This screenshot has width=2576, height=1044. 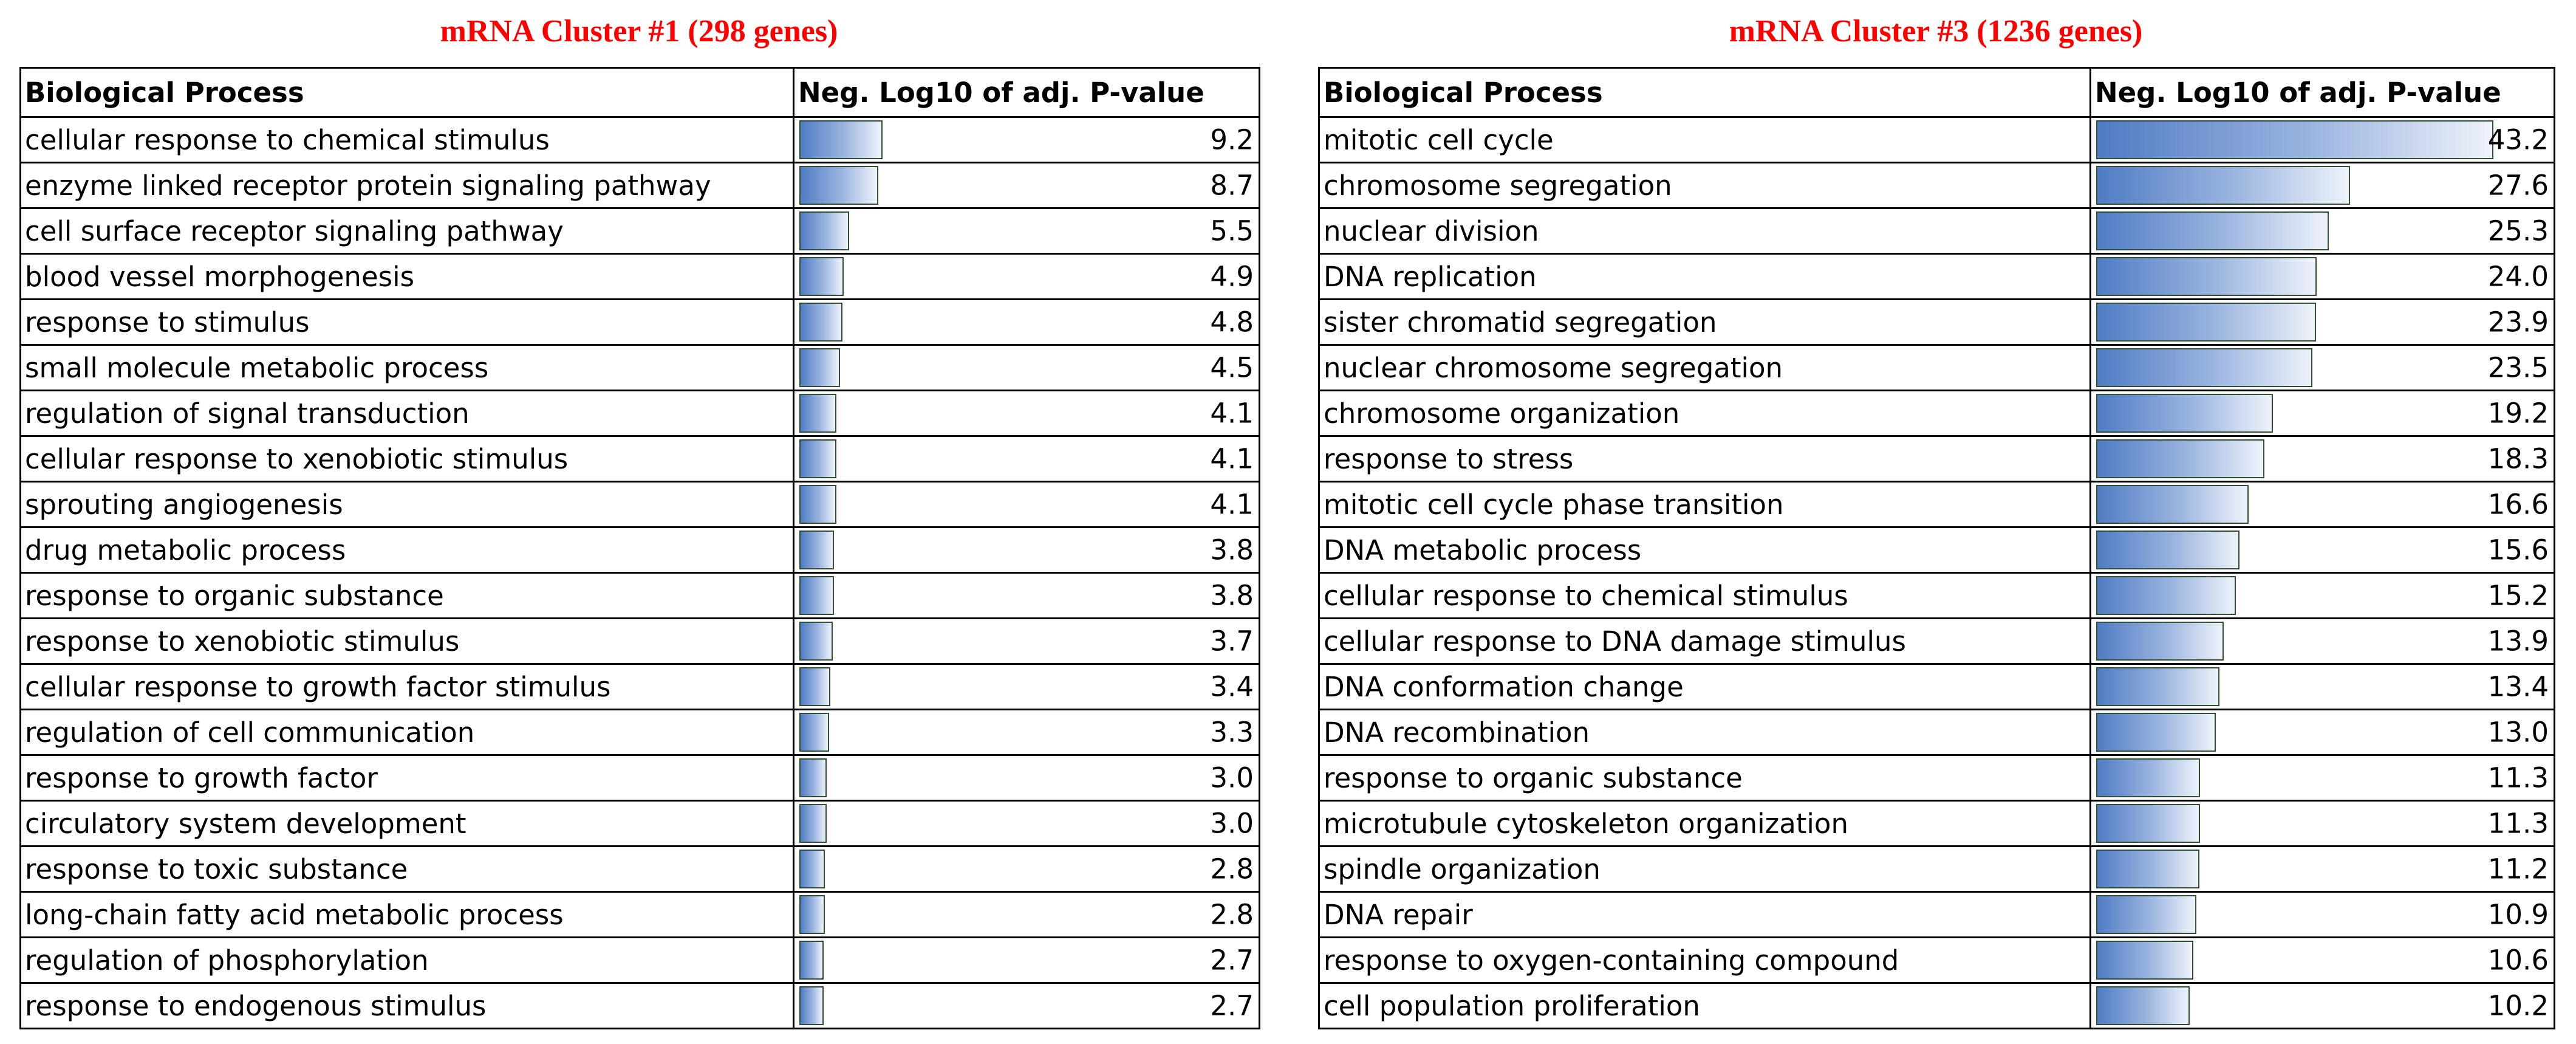 I want to click on biological-process-label: chromosome organization, so click(x=1704, y=413).